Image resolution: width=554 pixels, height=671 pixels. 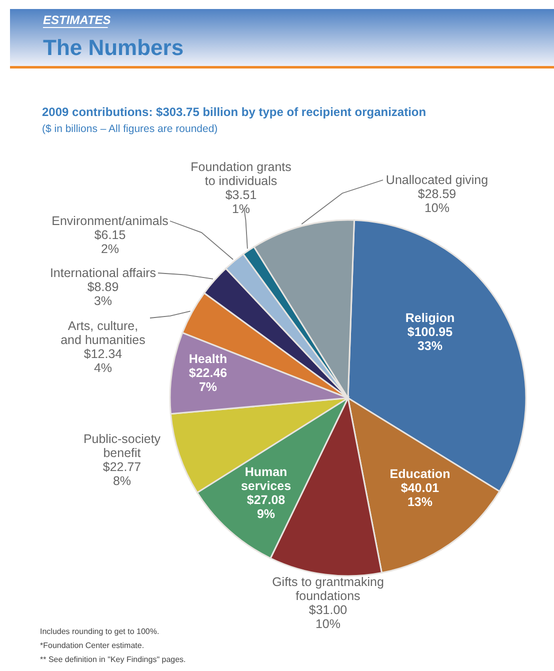 What do you see at coordinates (420, 495) in the screenshot?
I see `data-label: $40.01 13%` at bounding box center [420, 495].